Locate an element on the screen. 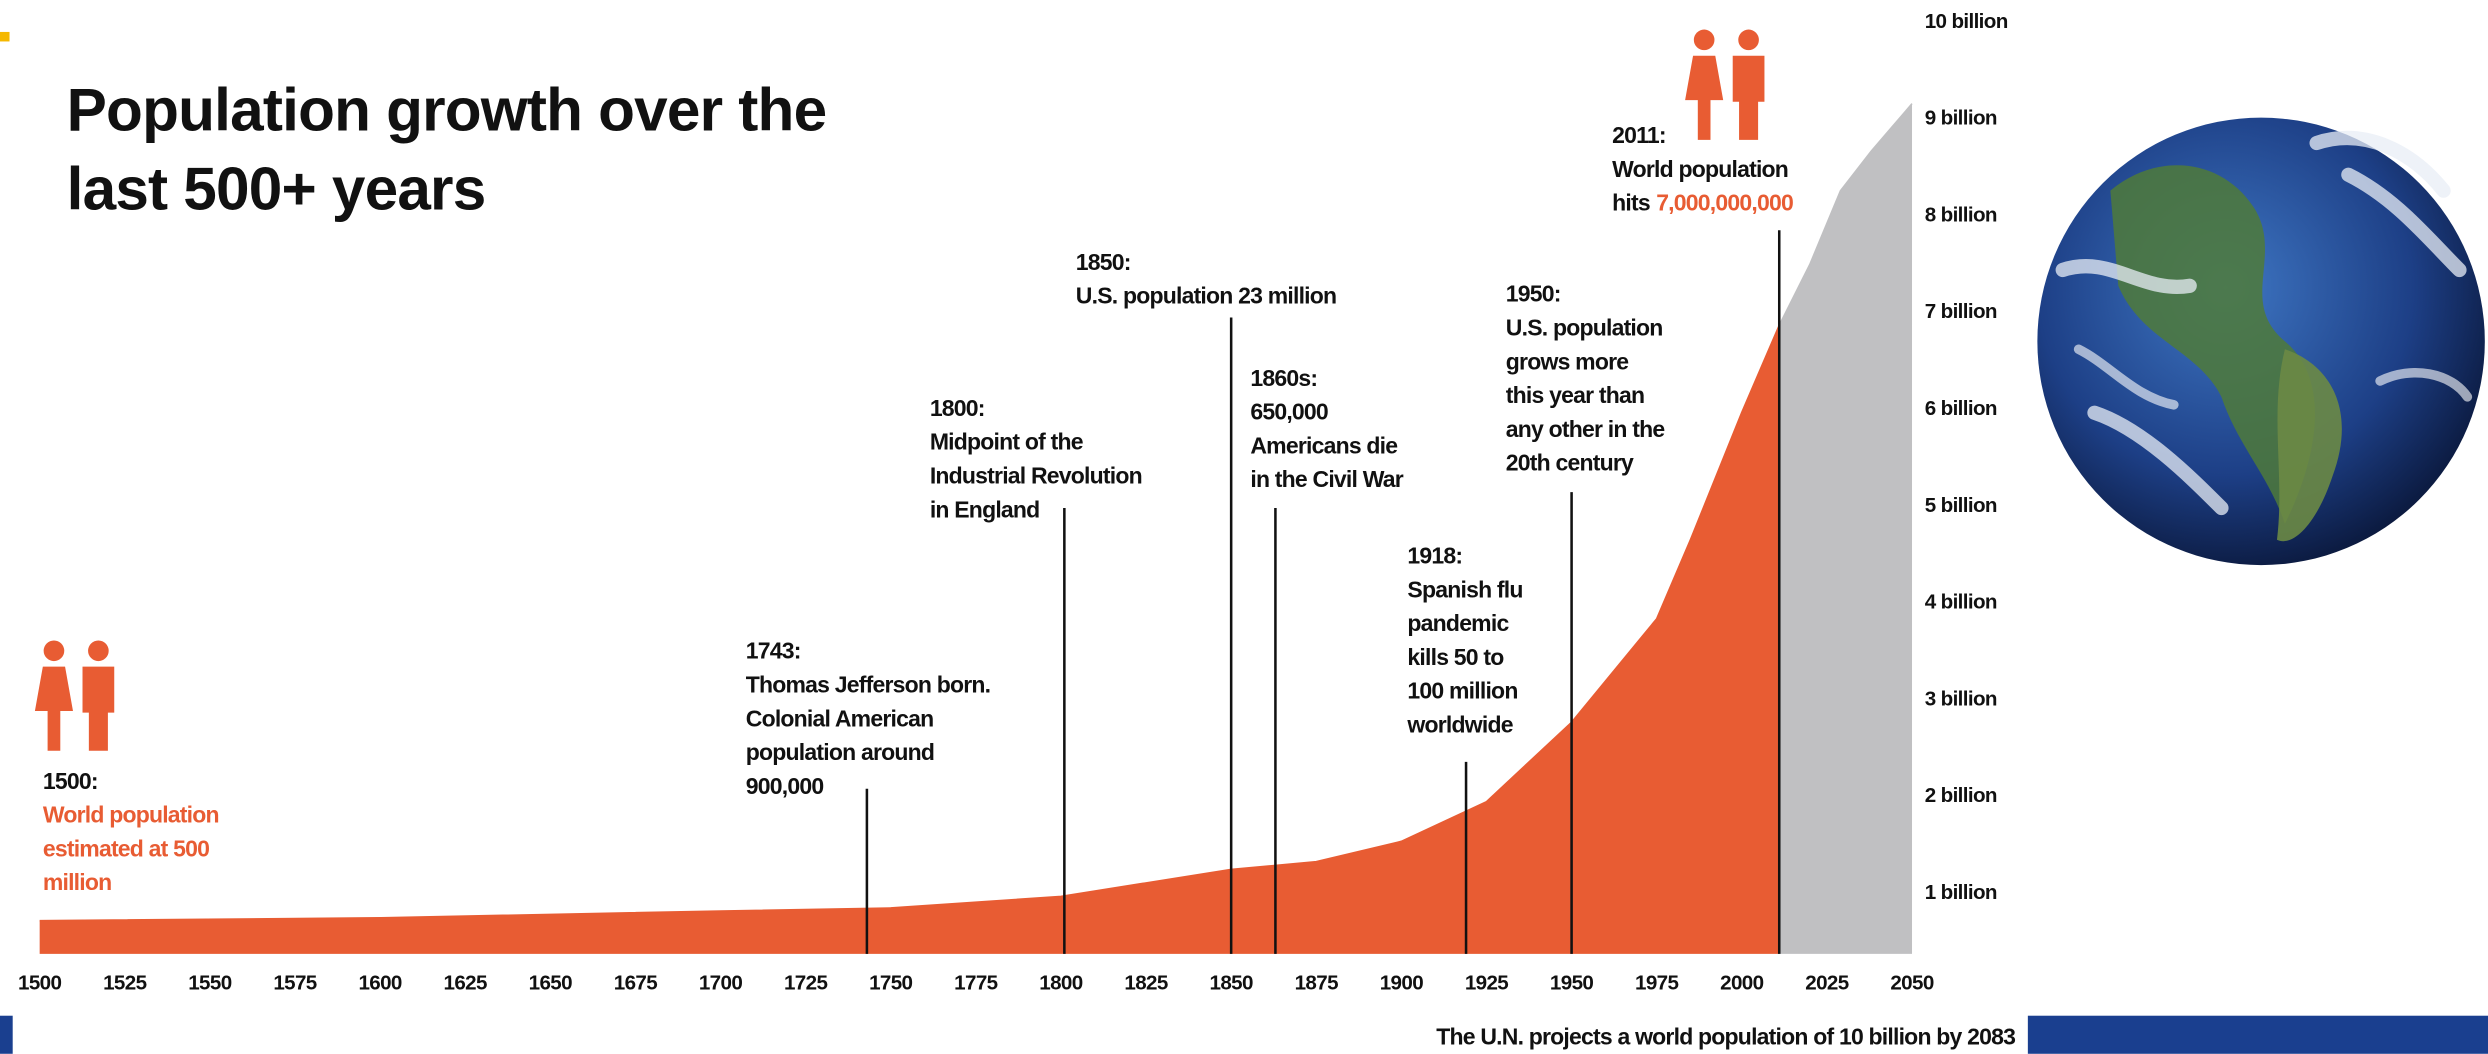 Image resolution: width=2488 pixels, height=1054 pixels. annotation-text: Colonial American is located at coordinates (840, 718).